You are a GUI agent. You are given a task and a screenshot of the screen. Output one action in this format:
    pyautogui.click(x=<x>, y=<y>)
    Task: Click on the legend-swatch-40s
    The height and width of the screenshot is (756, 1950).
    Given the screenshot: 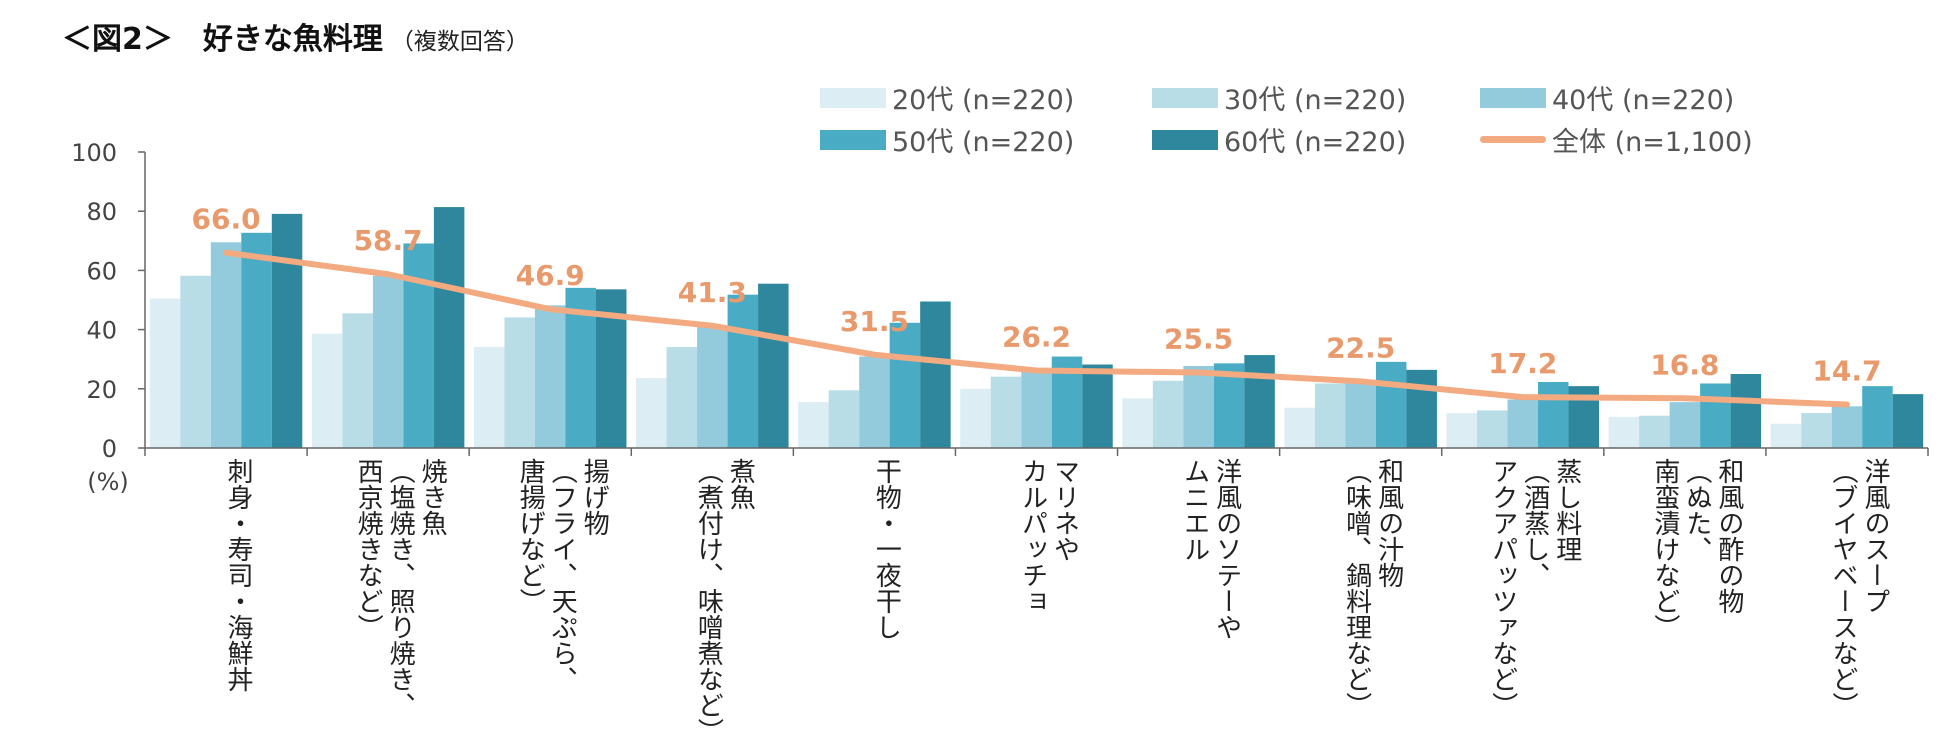 What is the action you would take?
    pyautogui.click(x=1513, y=97)
    